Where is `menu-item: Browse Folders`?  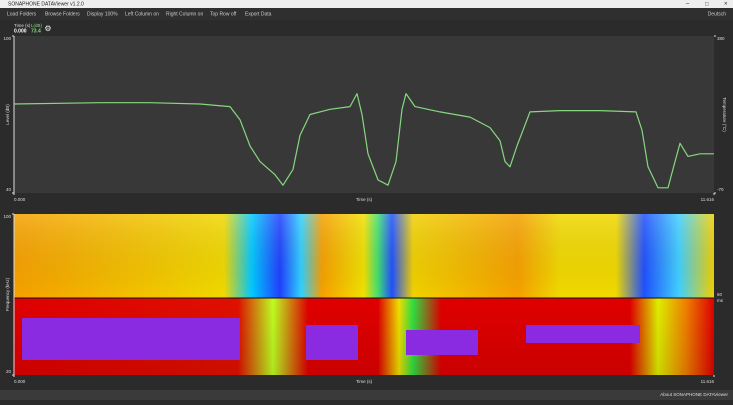 menu-item: Browse Folders is located at coordinates (62, 14).